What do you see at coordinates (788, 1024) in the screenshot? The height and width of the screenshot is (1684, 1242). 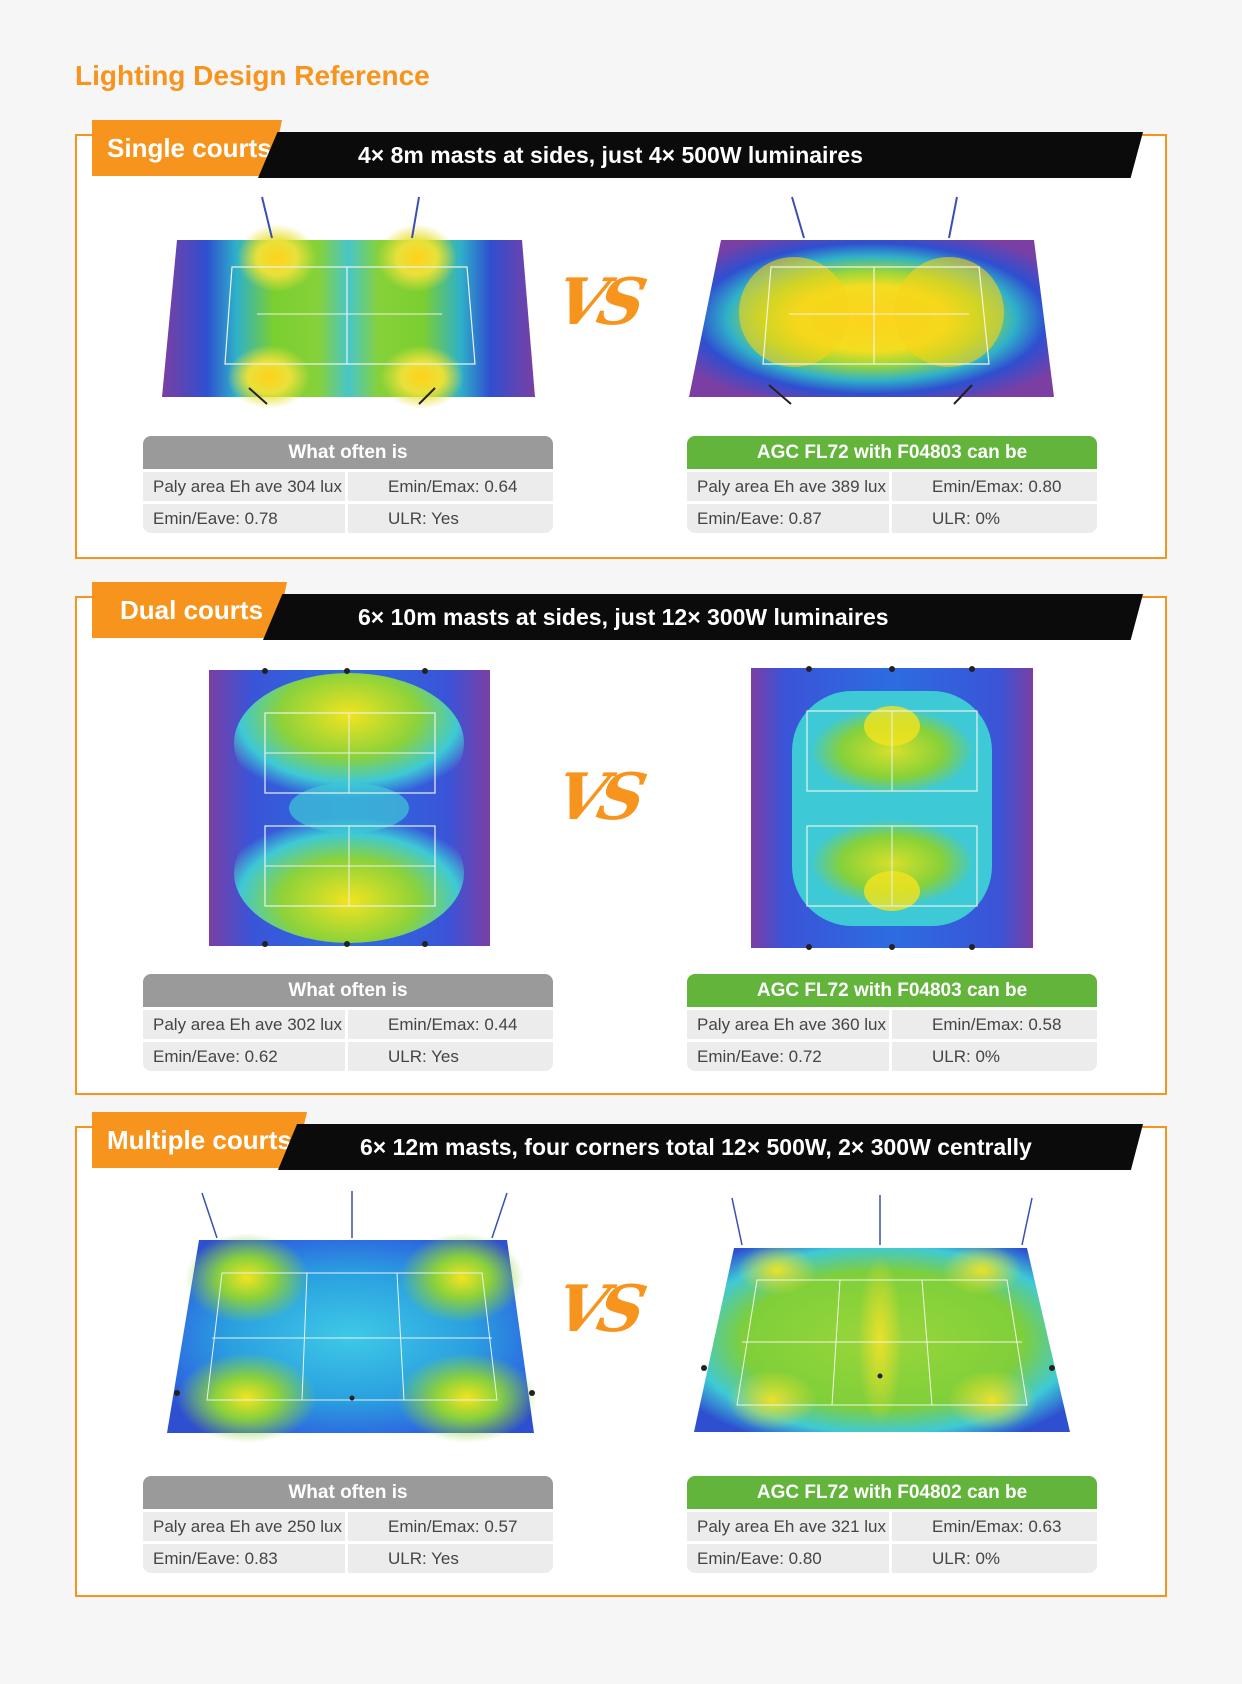 I see `table-cell: Paly area Eh ave 360 lux` at bounding box center [788, 1024].